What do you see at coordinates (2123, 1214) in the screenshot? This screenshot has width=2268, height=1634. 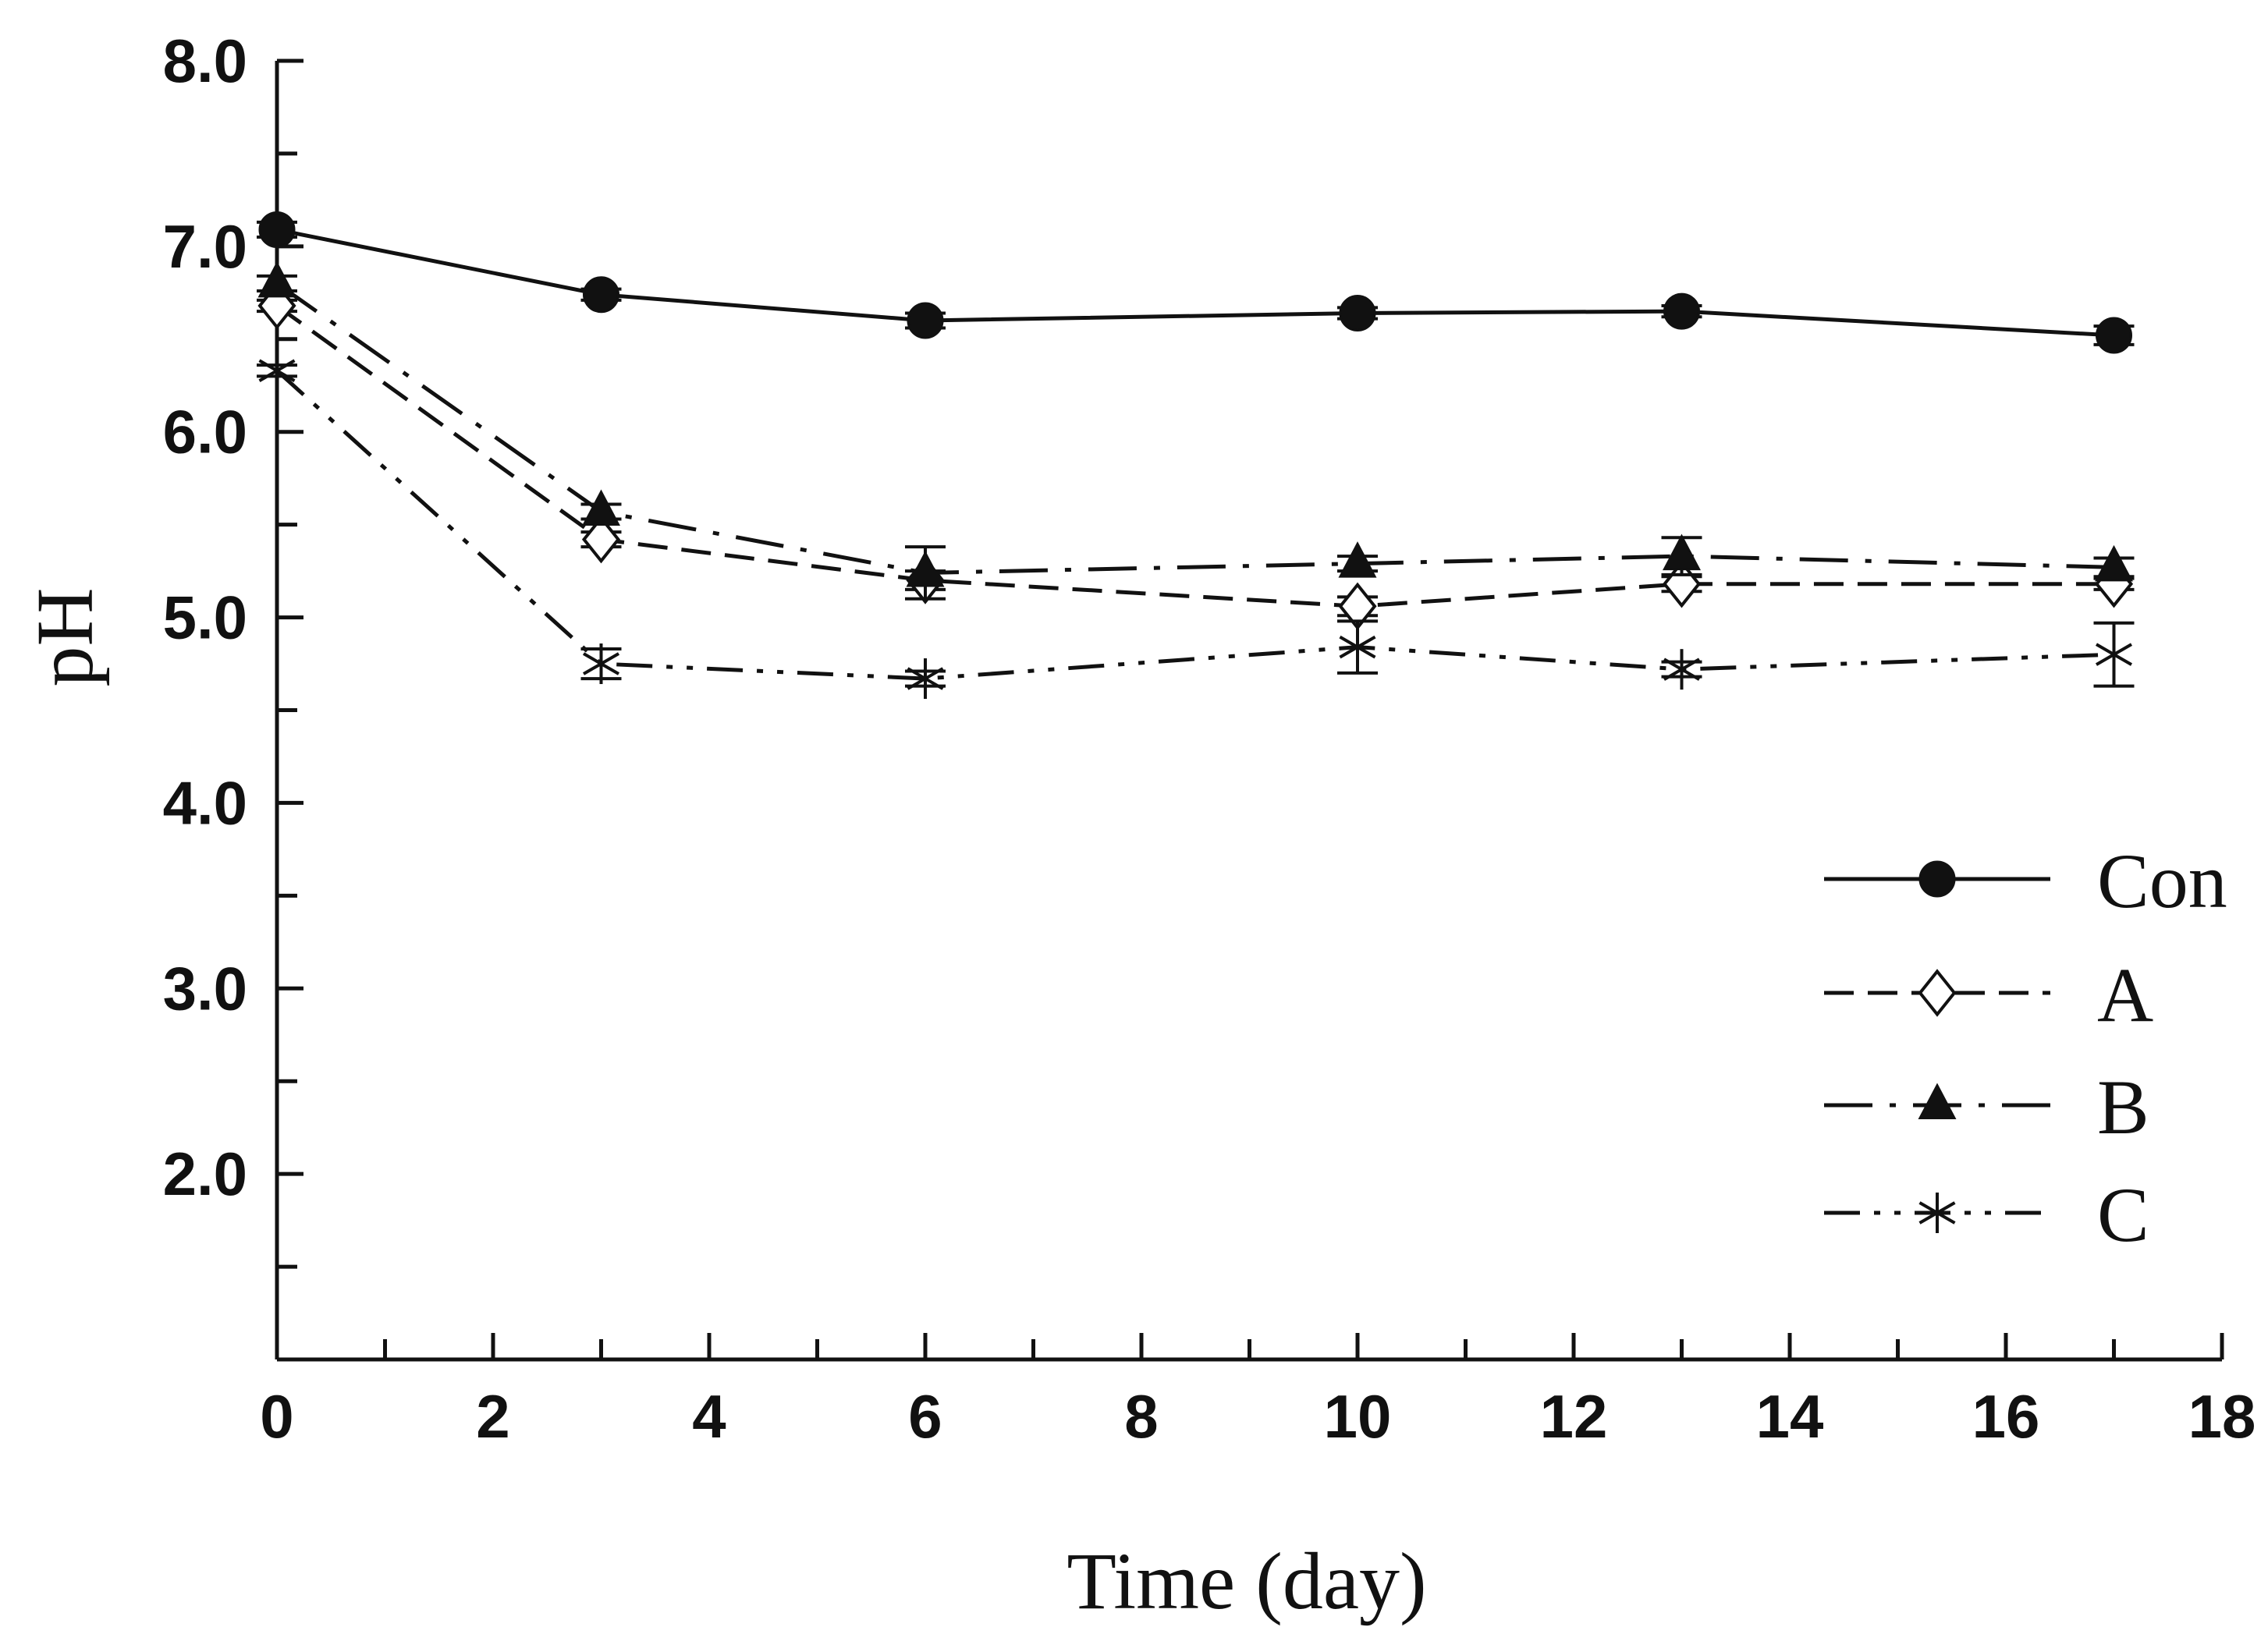 I see `legend-label: C` at bounding box center [2123, 1214].